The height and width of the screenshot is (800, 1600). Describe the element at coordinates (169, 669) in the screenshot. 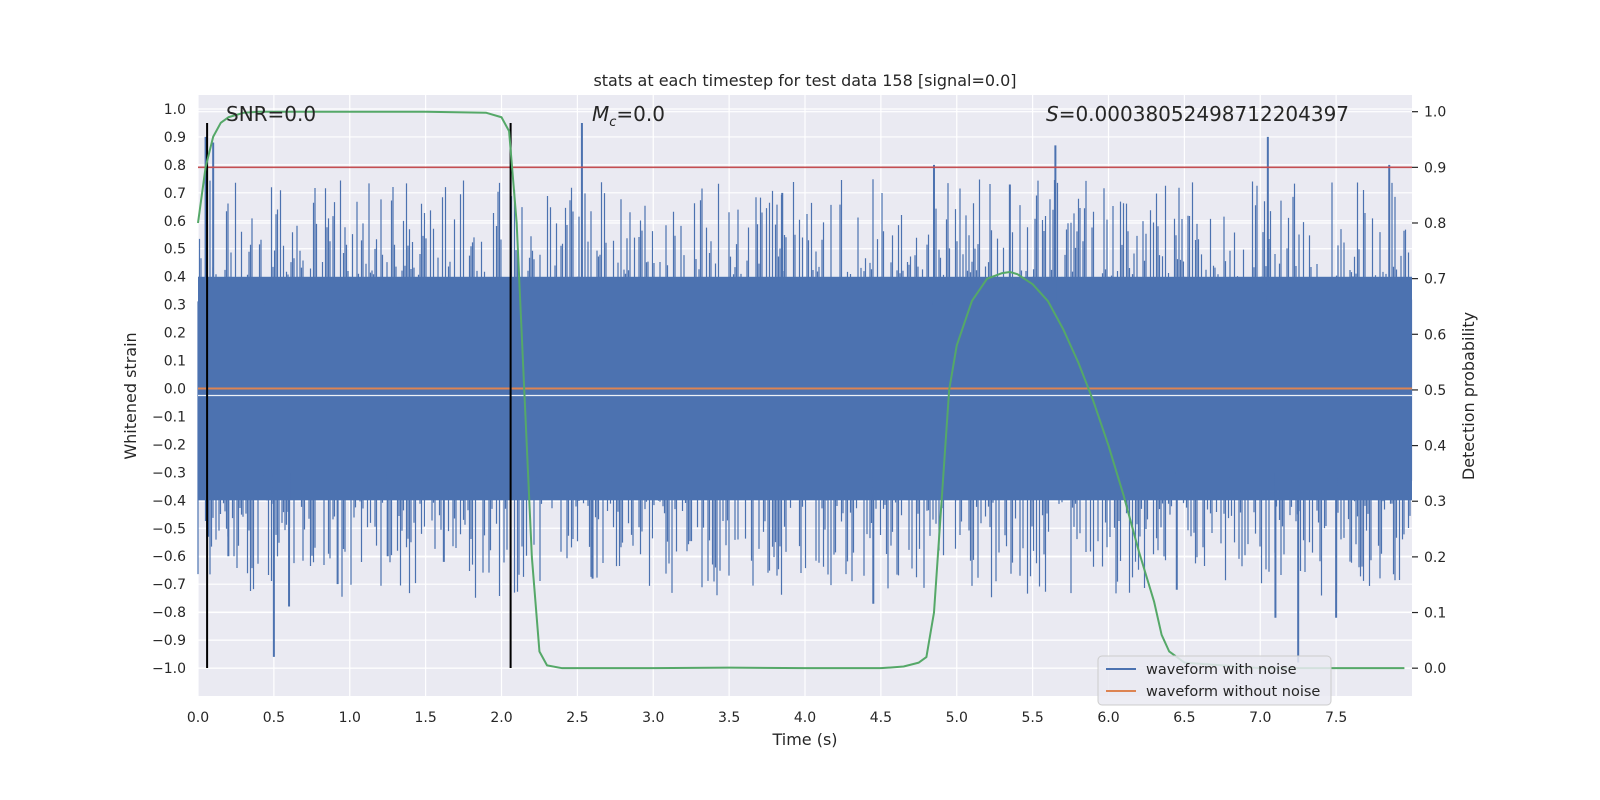

I see `y-tick-label: −1.0` at that location.